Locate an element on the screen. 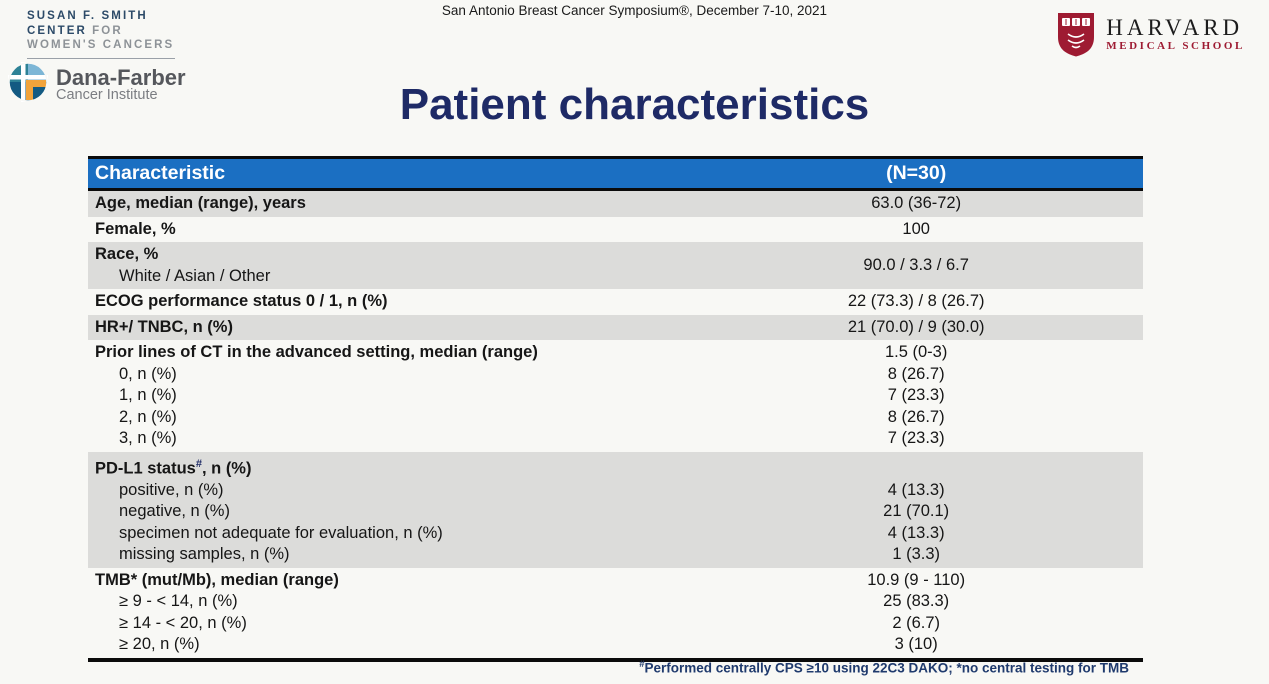 This screenshot has height=684, width=1269. dana-farber-logo: Dana-Farber Cancer Institute is located at coordinates (97, 84).